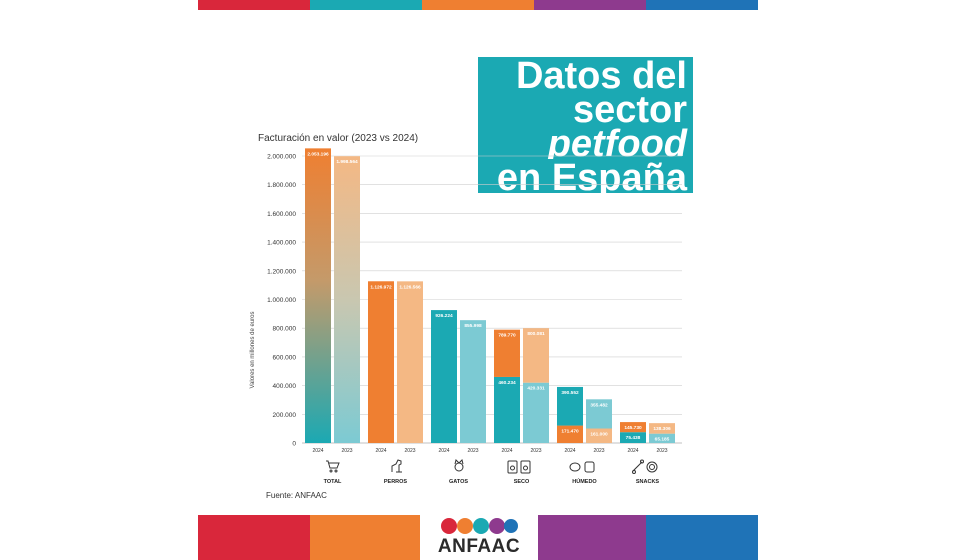 The height and width of the screenshot is (560, 980). What do you see at coordinates (570, 406) in the screenshot?
I see `bar-húmedo-2024-seg1` at bounding box center [570, 406].